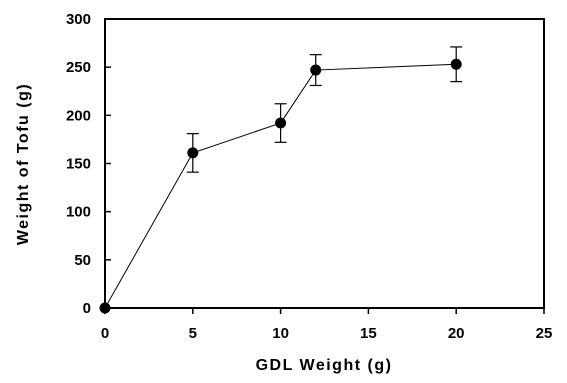  What do you see at coordinates (105, 333) in the screenshot?
I see `x-tick-label: 0` at bounding box center [105, 333].